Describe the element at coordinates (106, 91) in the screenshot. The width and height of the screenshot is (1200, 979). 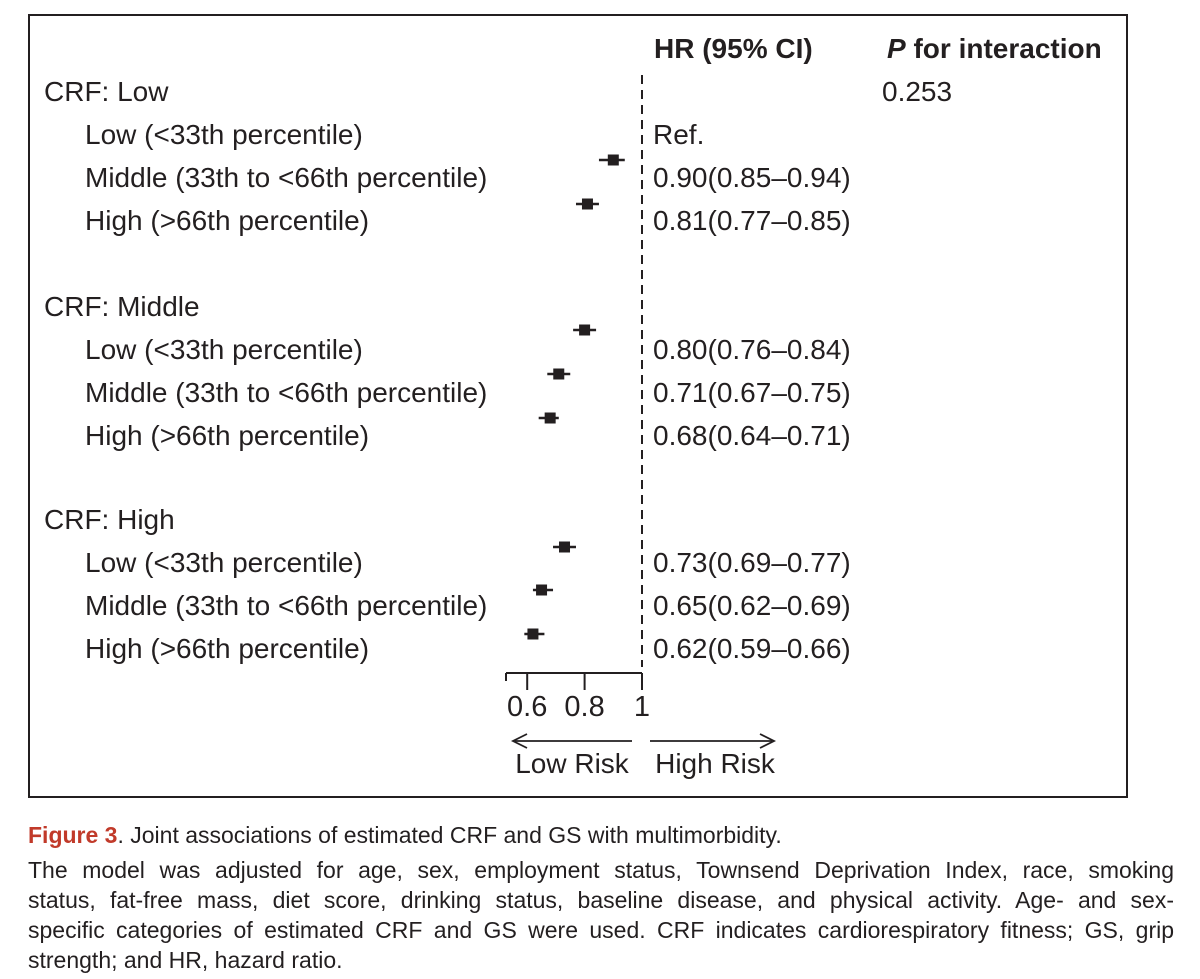
I see `group-label-crf-low: CRF: Low` at that location.